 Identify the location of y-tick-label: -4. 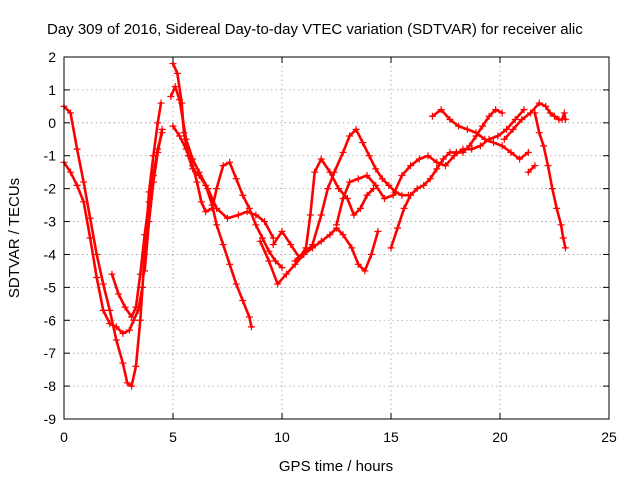
(50, 254).